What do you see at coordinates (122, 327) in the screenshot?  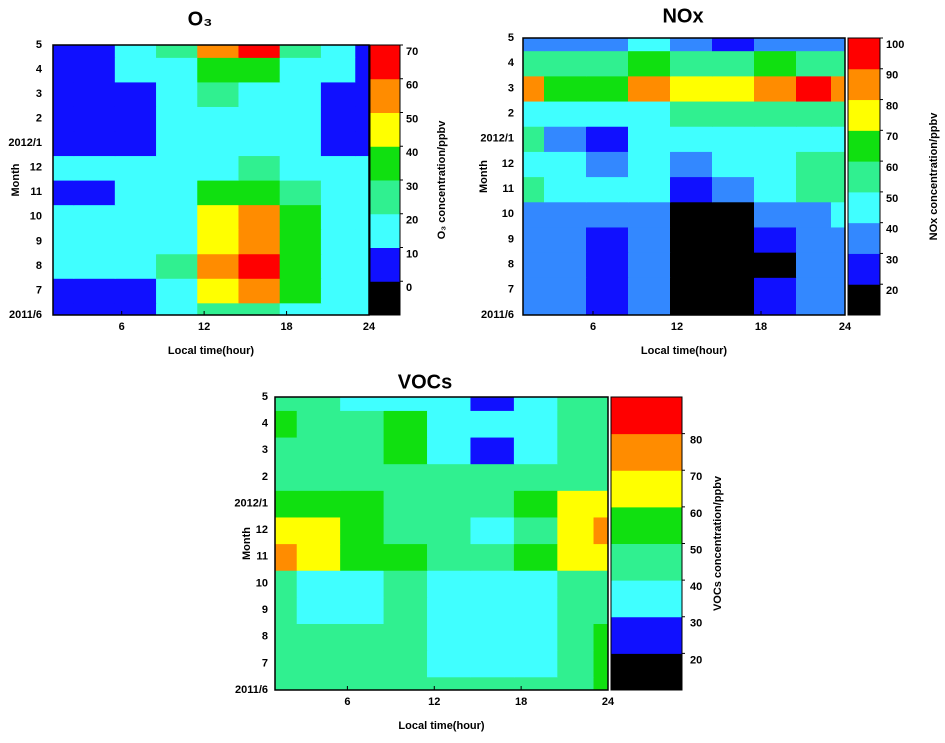 I see `x-tick-label: 6` at bounding box center [122, 327].